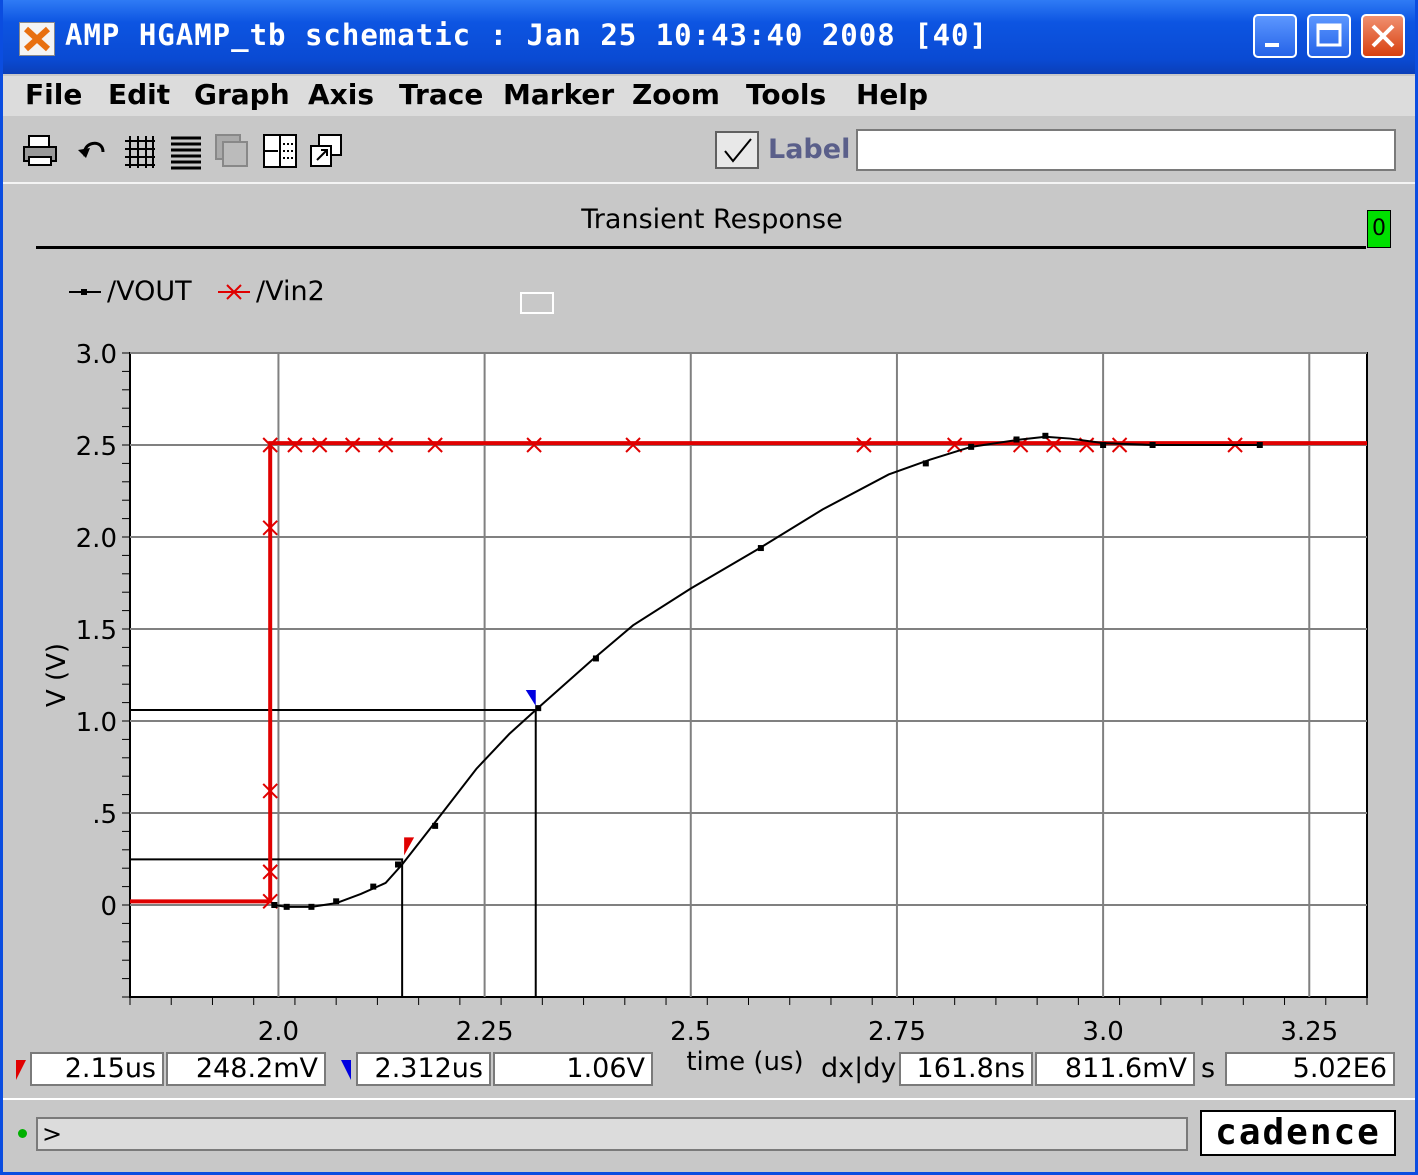  I want to click on marker-a-y-field: 248.2mV, so click(246, 1069).